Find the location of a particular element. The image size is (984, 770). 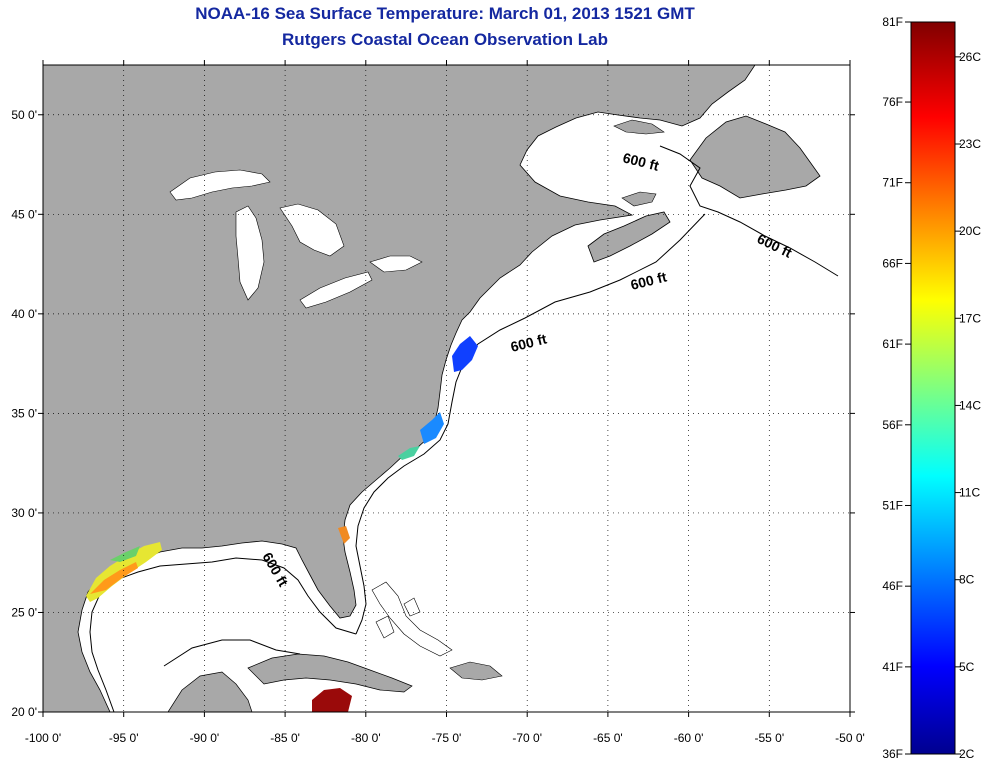

bahamas-small is located at coordinates (398, 618).